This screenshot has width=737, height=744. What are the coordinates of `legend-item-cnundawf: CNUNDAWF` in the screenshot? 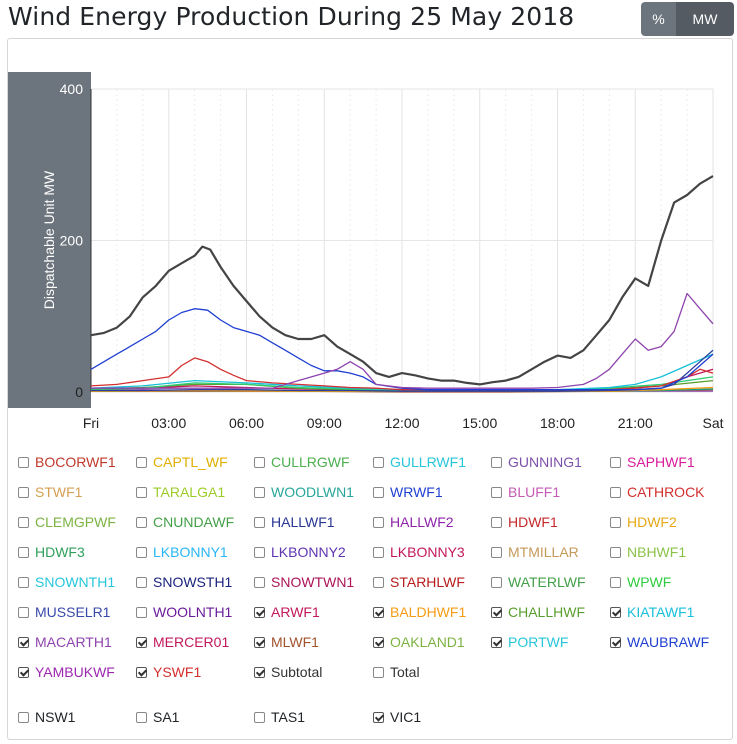 It's located at (185, 522).